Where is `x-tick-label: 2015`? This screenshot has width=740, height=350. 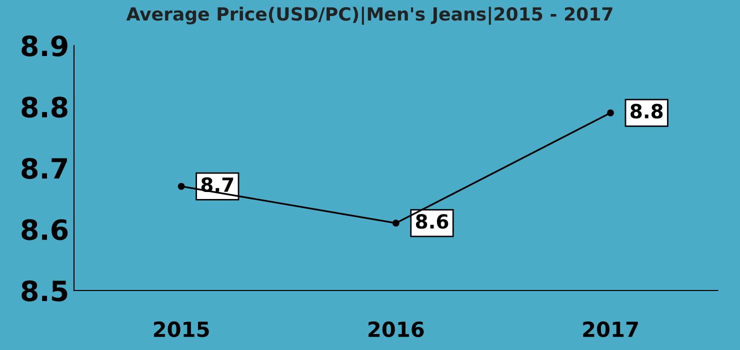 x-tick-label: 2015 is located at coordinates (181, 329).